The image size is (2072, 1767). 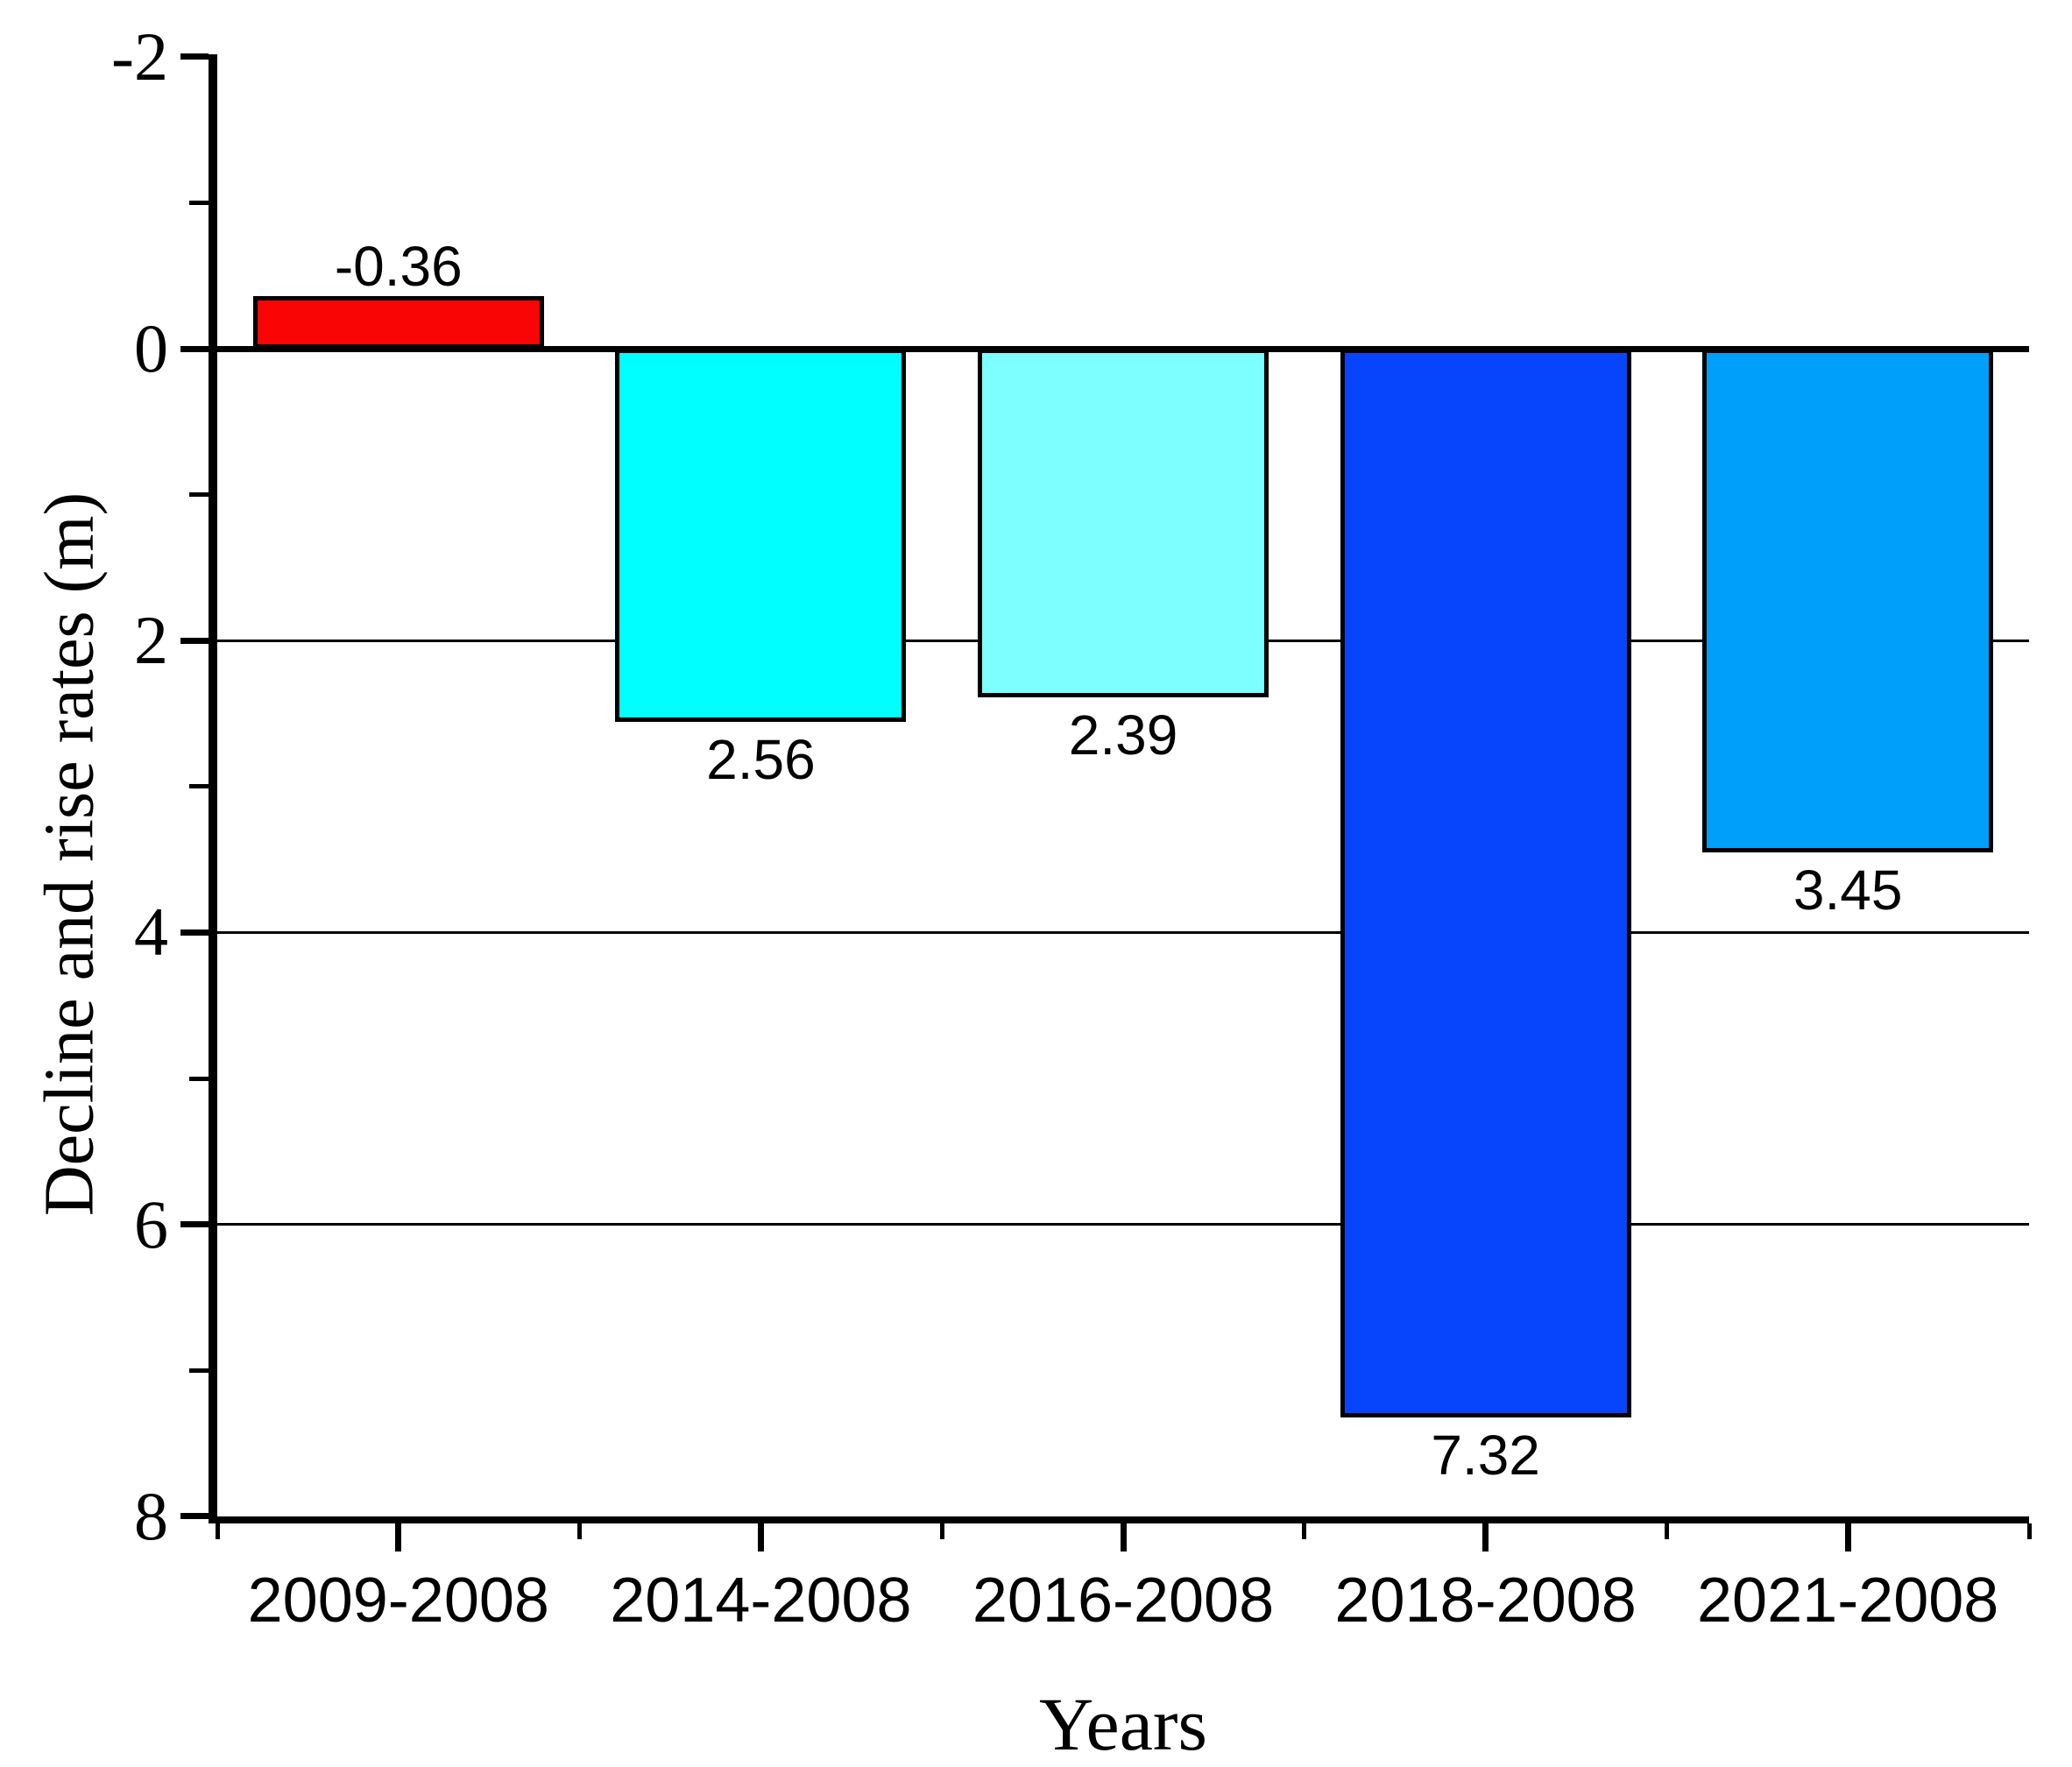 I want to click on y-tick-label: 0, so click(x=151, y=348).